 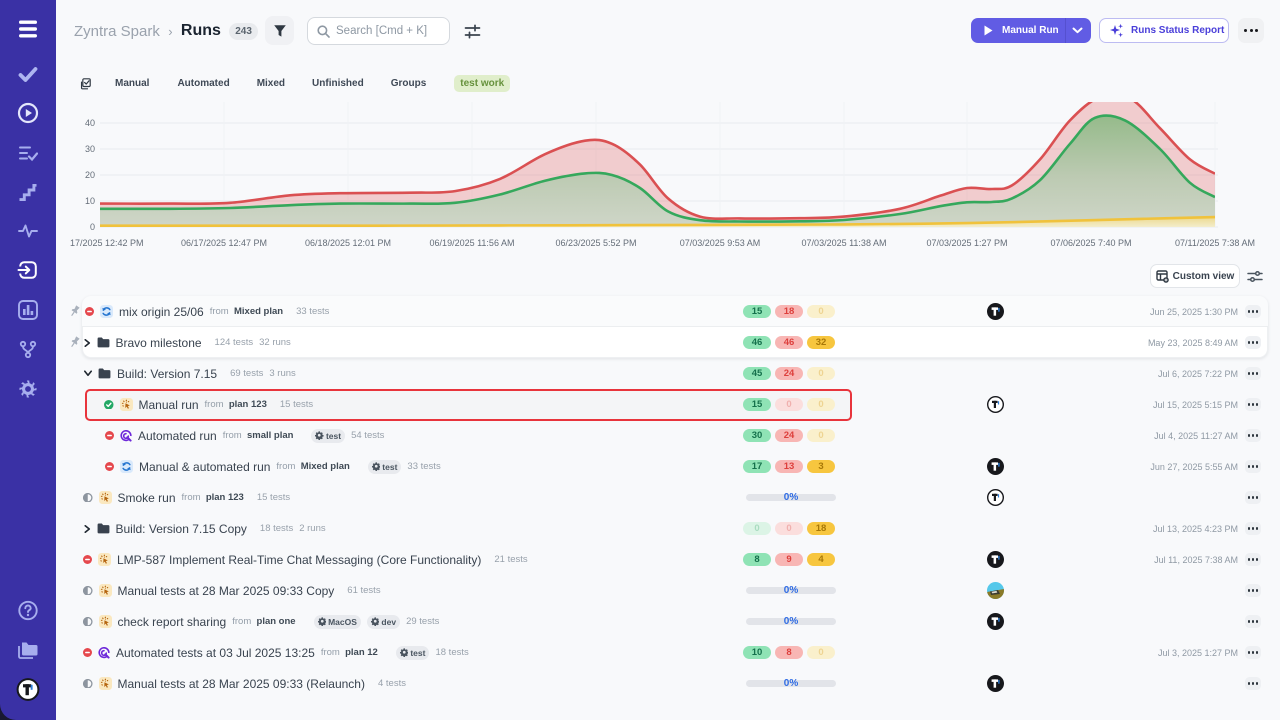 I want to click on svg-text: 06/18/2025 12:01 PM, so click(x=348, y=243).